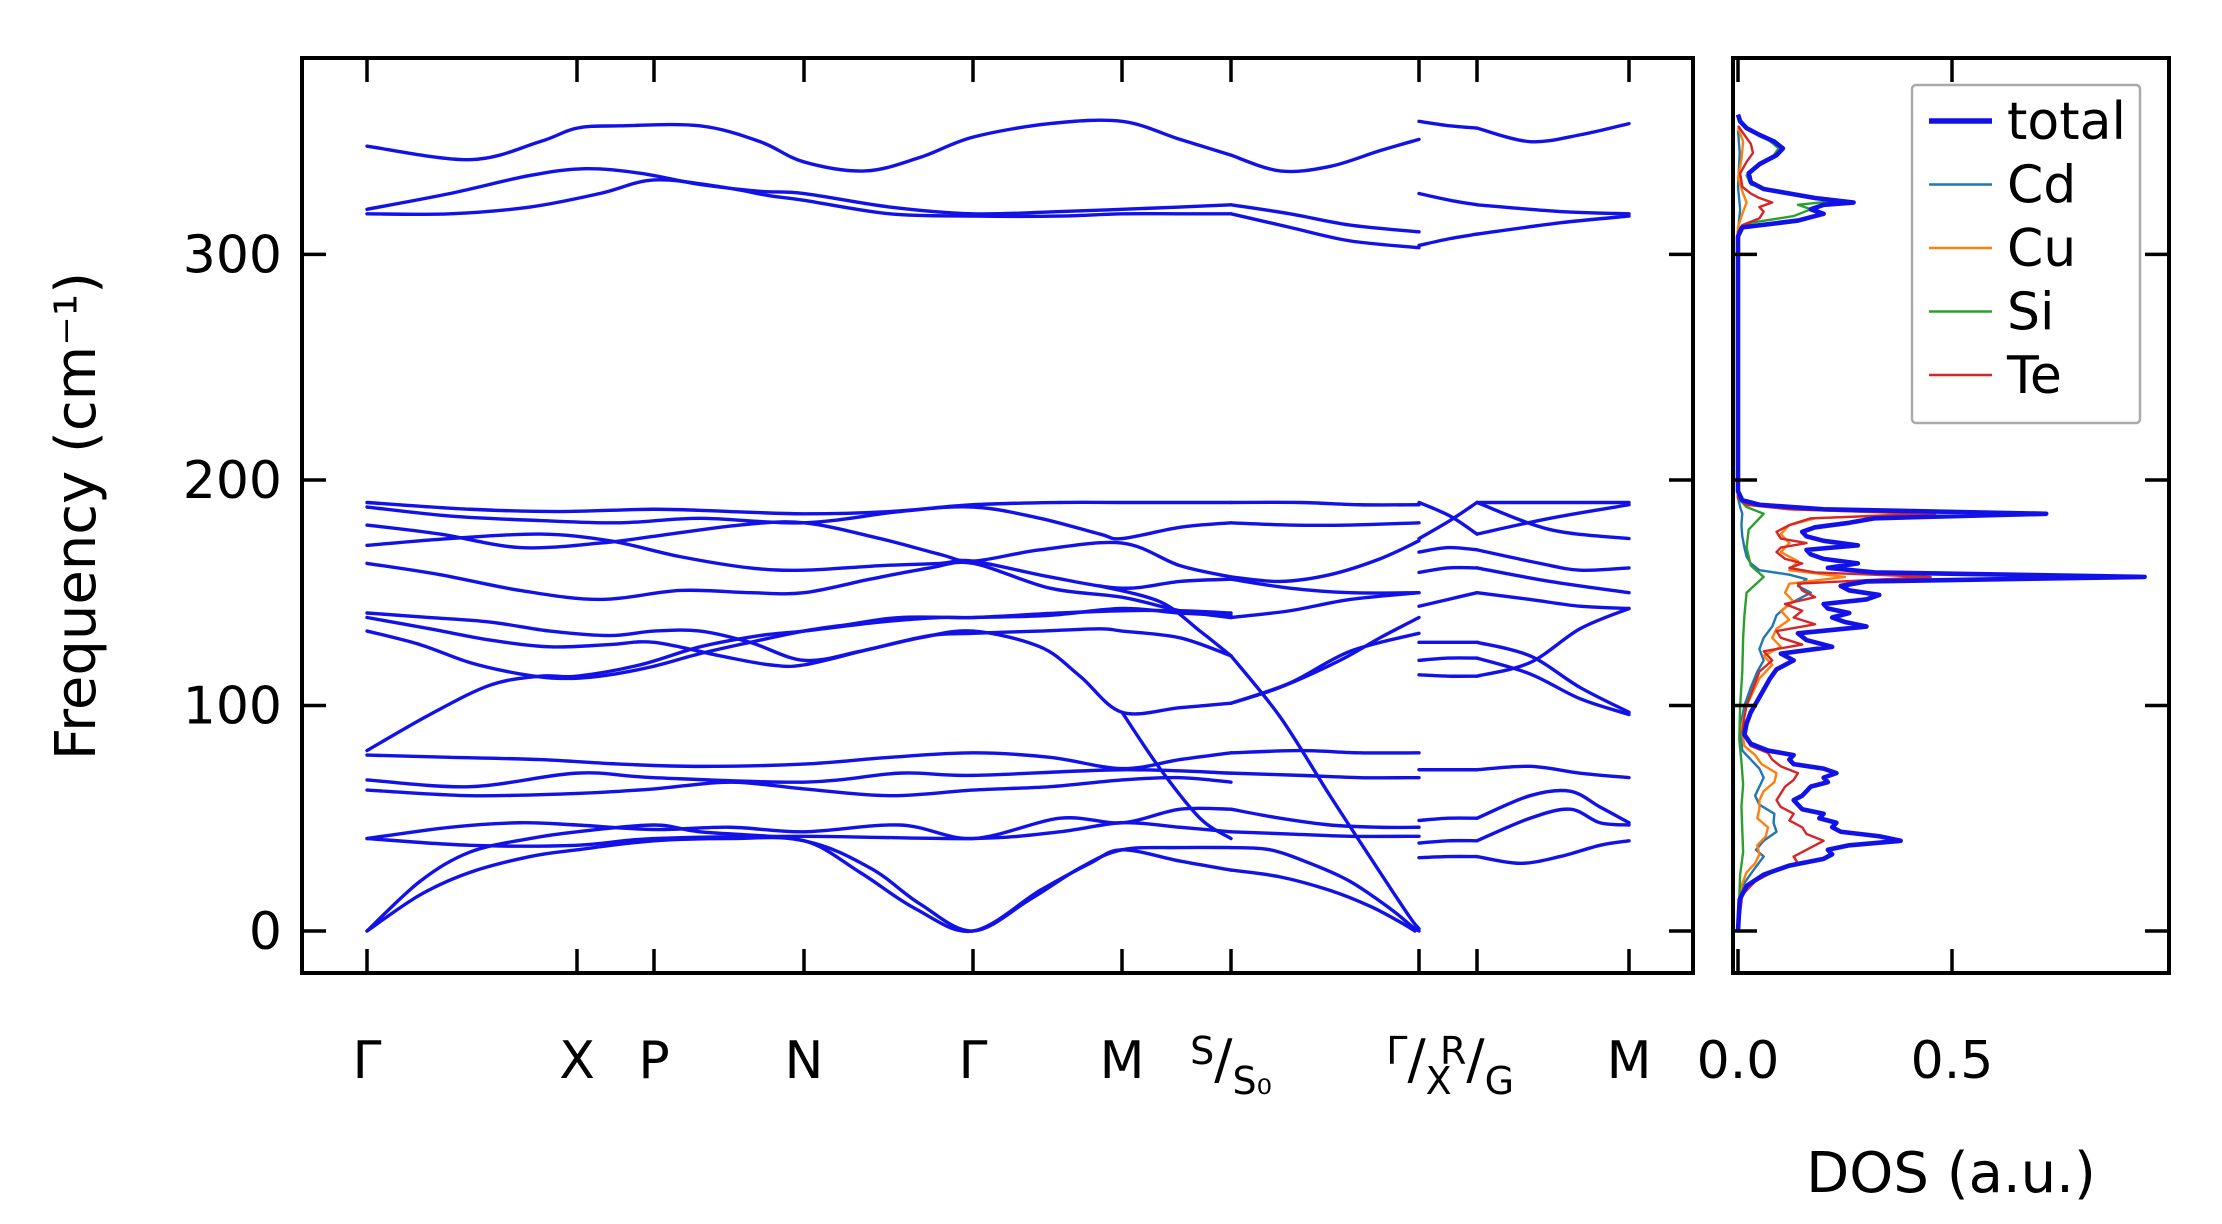 The width and height of the screenshot is (2222, 1224). What do you see at coordinates (1774, 531) in the screenshot?
I see `dos-series-Cd` at bounding box center [1774, 531].